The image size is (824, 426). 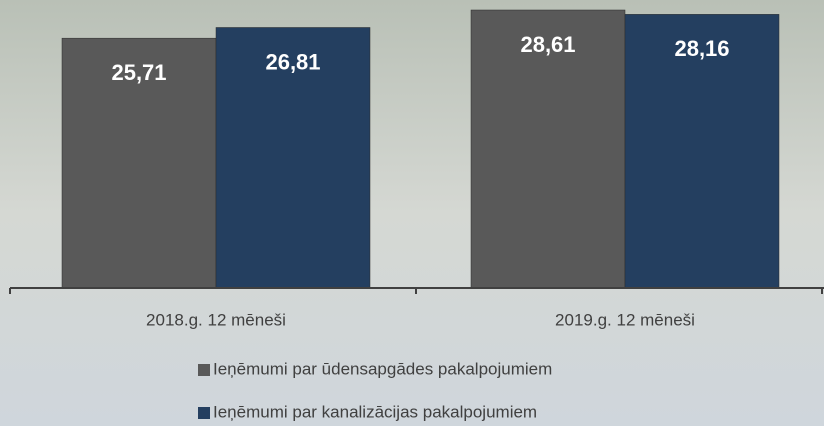 What do you see at coordinates (375, 411) in the screenshot?
I see `legend-label: Ieņēmumi par kanalizācijas pakalpojumiem` at bounding box center [375, 411].